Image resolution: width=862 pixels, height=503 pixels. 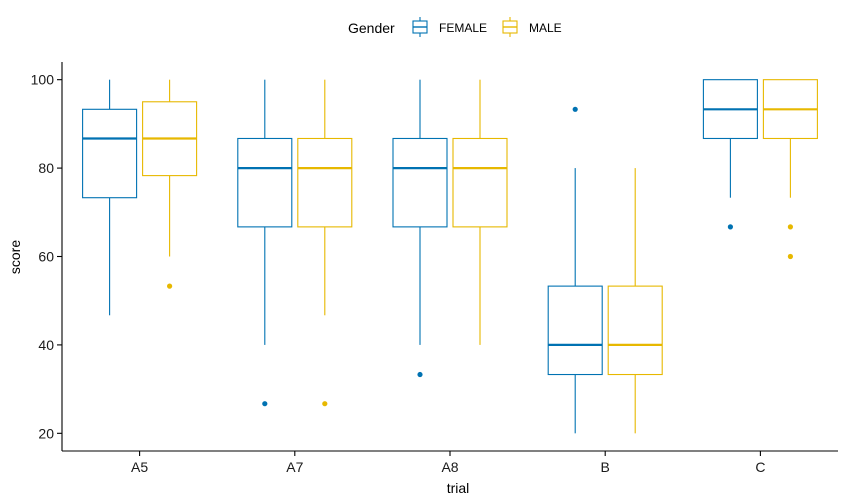 I want to click on box-female-a5, so click(x=110, y=197).